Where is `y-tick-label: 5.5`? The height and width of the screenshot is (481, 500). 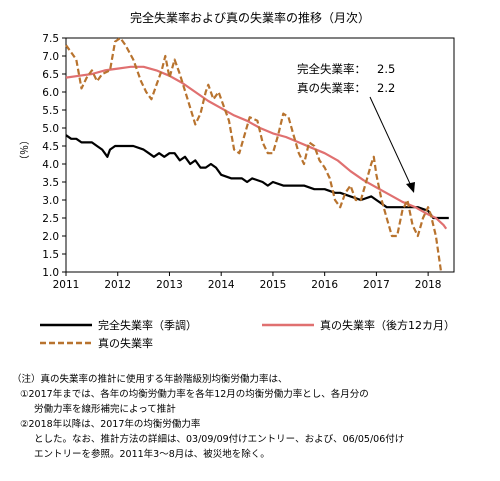
y-tick-label: 5.5 is located at coordinates (50, 111).